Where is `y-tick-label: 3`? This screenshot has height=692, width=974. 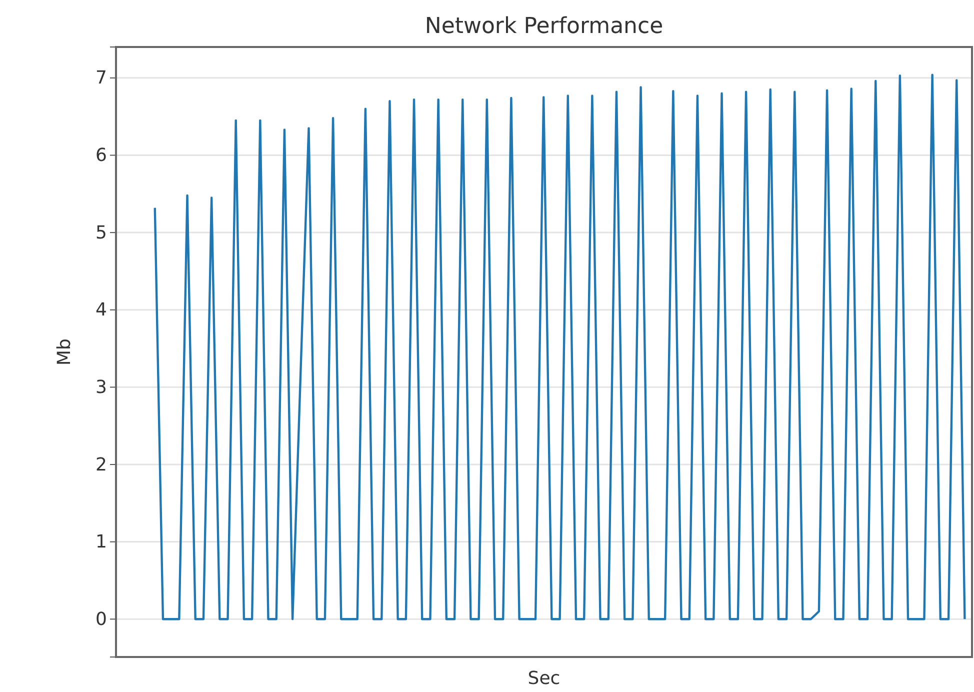
y-tick-label: 3 is located at coordinates (101, 387).